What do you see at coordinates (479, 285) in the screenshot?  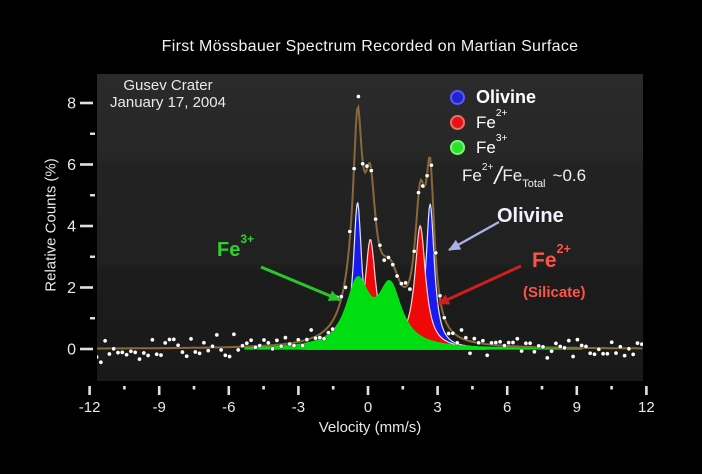 I see `fe2-arrow` at bounding box center [479, 285].